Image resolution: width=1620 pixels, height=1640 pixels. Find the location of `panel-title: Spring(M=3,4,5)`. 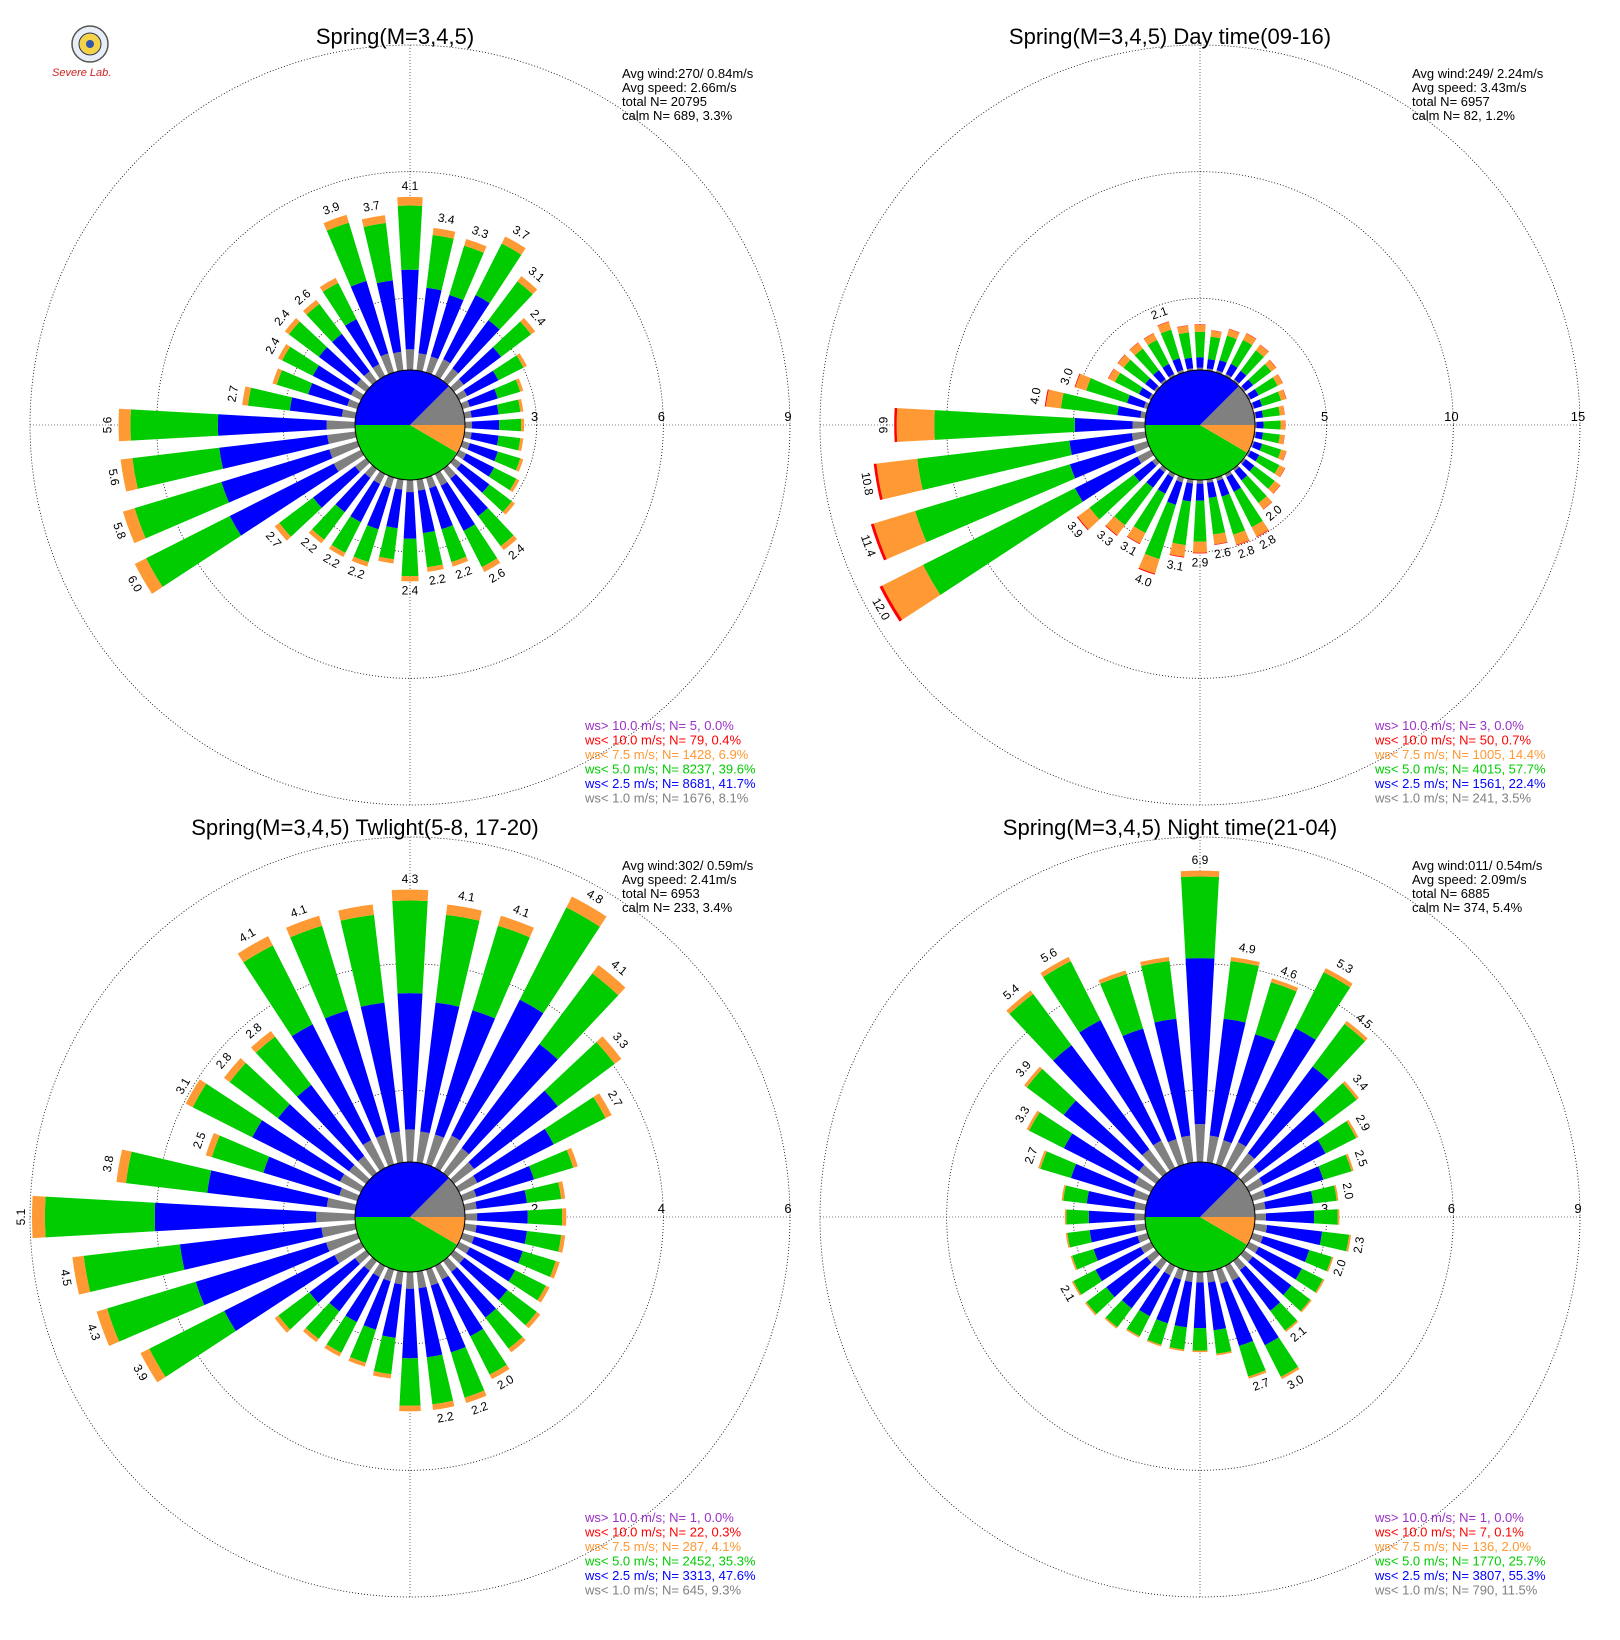

panel-title: Spring(M=3,4,5) is located at coordinates (395, 36).